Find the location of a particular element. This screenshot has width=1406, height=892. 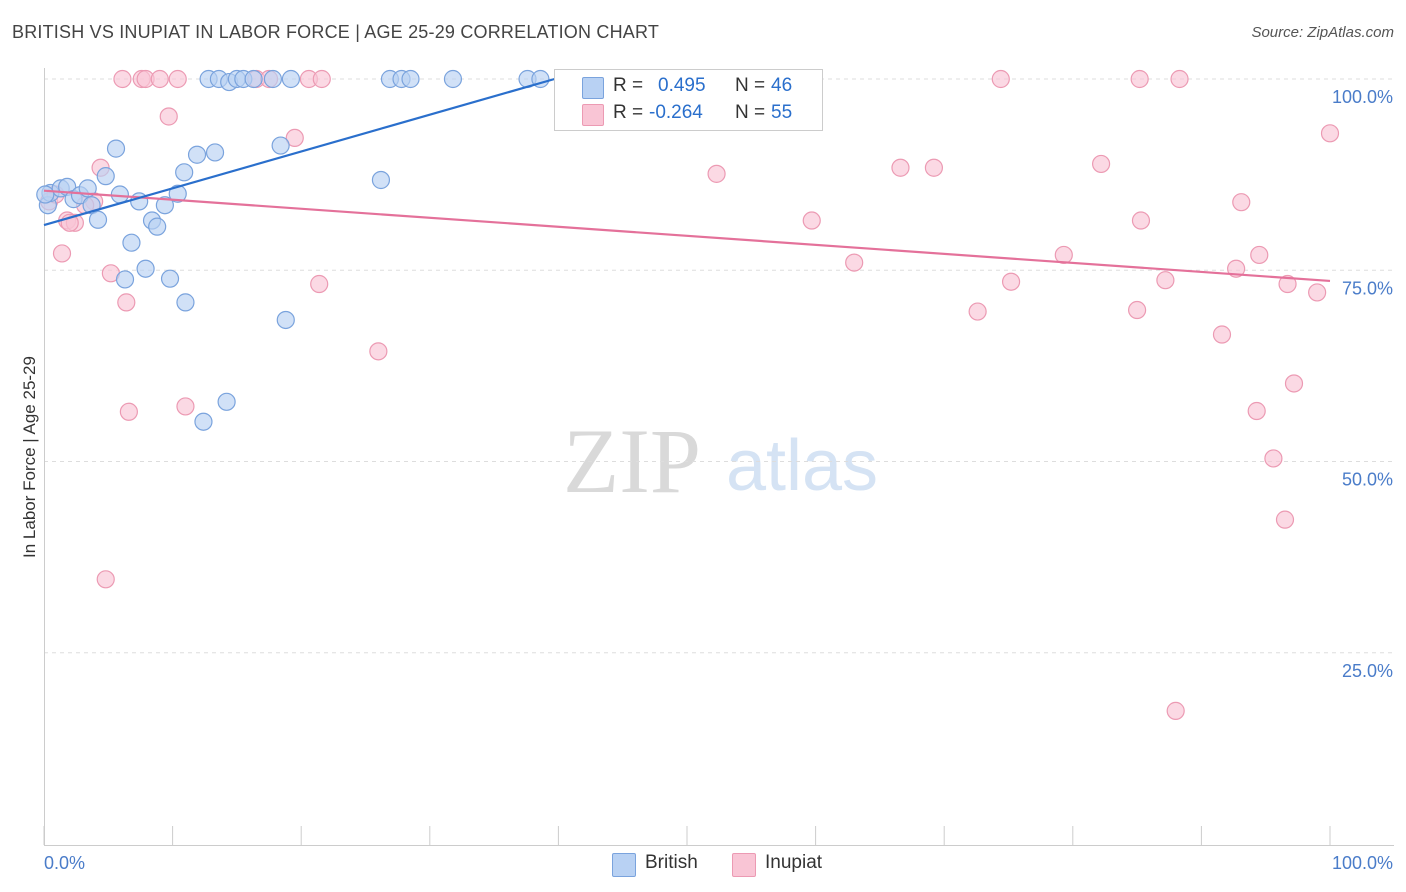

inupiat-swatch is located at coordinates (593, 115).